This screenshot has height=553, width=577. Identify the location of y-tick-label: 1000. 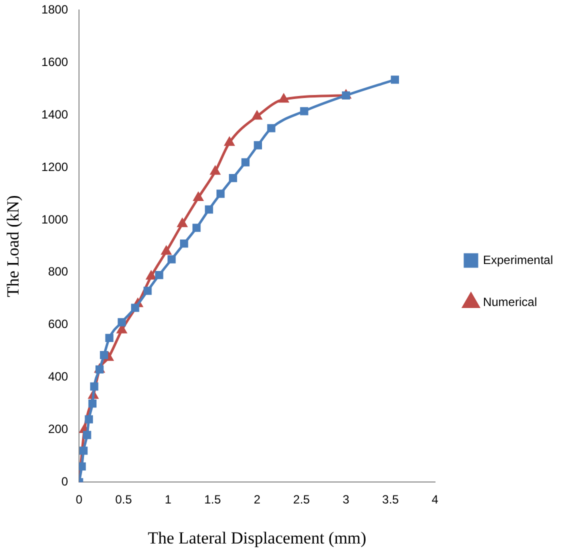
(54, 219).